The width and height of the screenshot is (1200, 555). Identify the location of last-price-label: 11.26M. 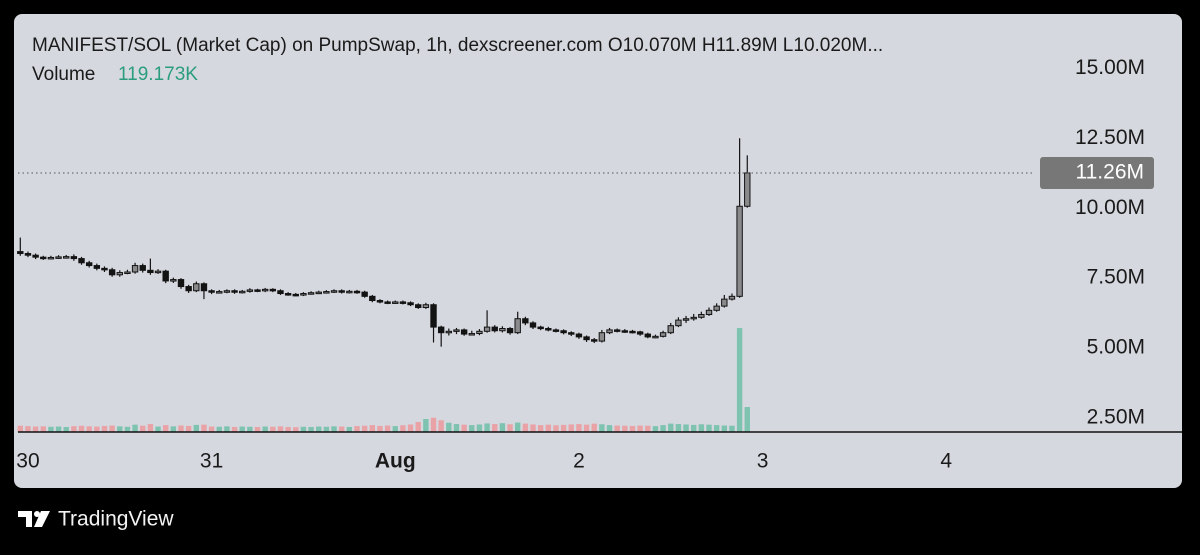
(1110, 172).